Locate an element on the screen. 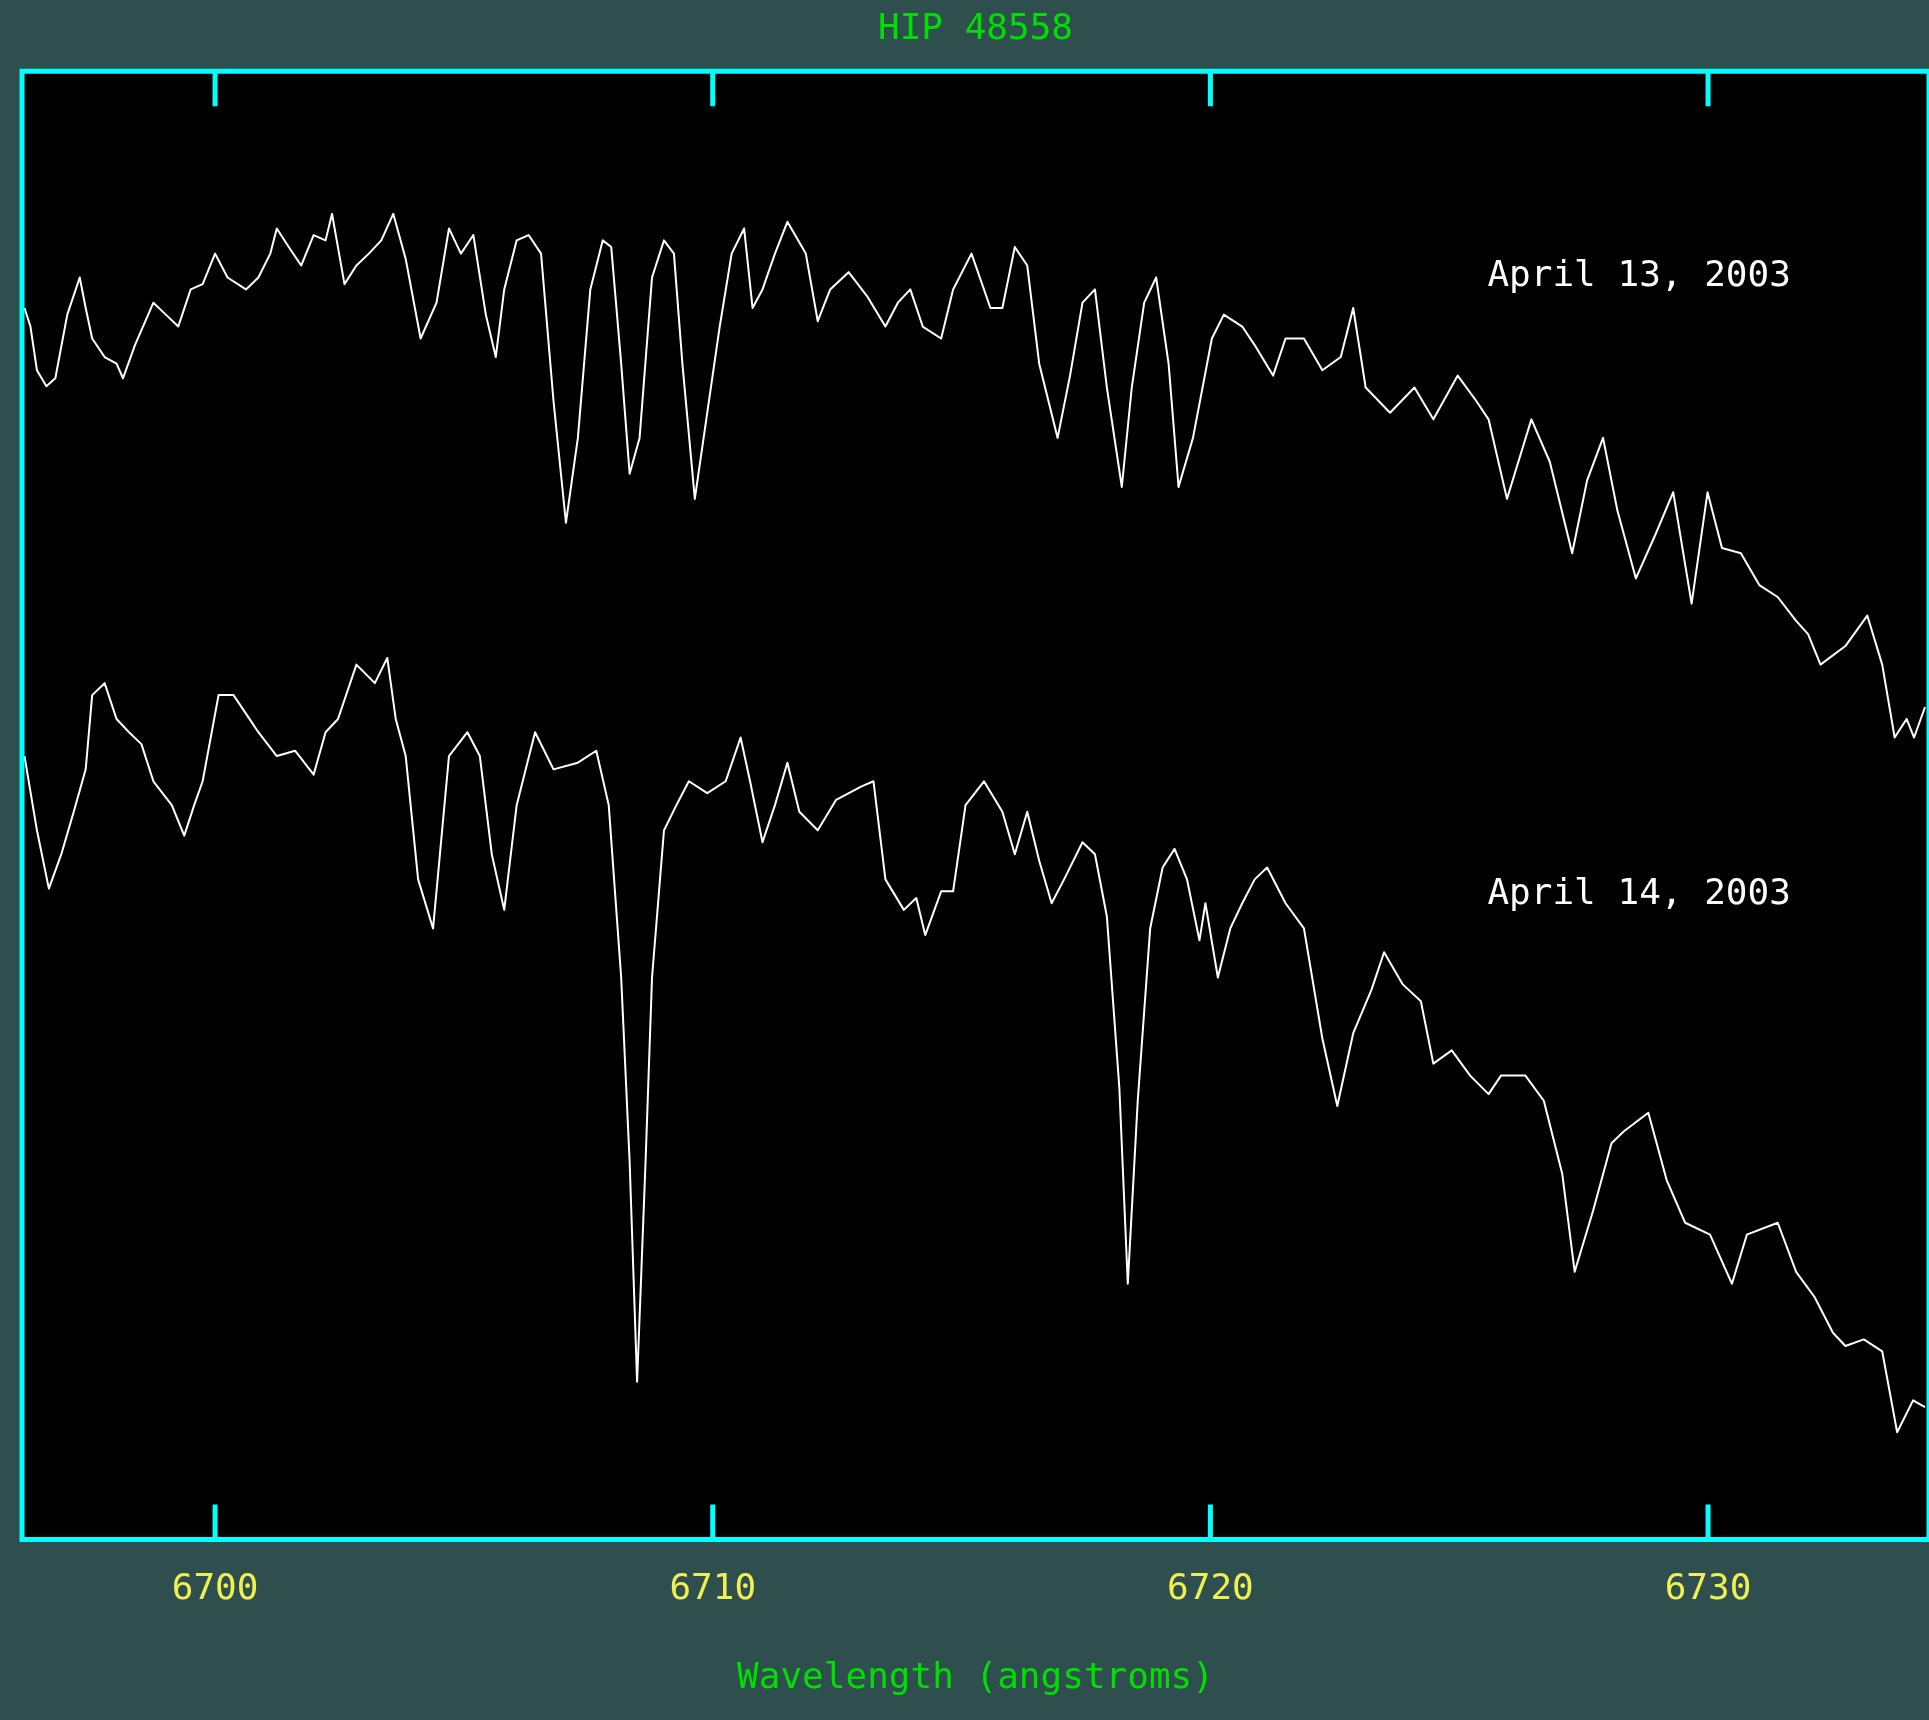 Image resolution: width=1929 pixels, height=1720 pixels. chart-title: HIP 48558 is located at coordinates (975, 26).